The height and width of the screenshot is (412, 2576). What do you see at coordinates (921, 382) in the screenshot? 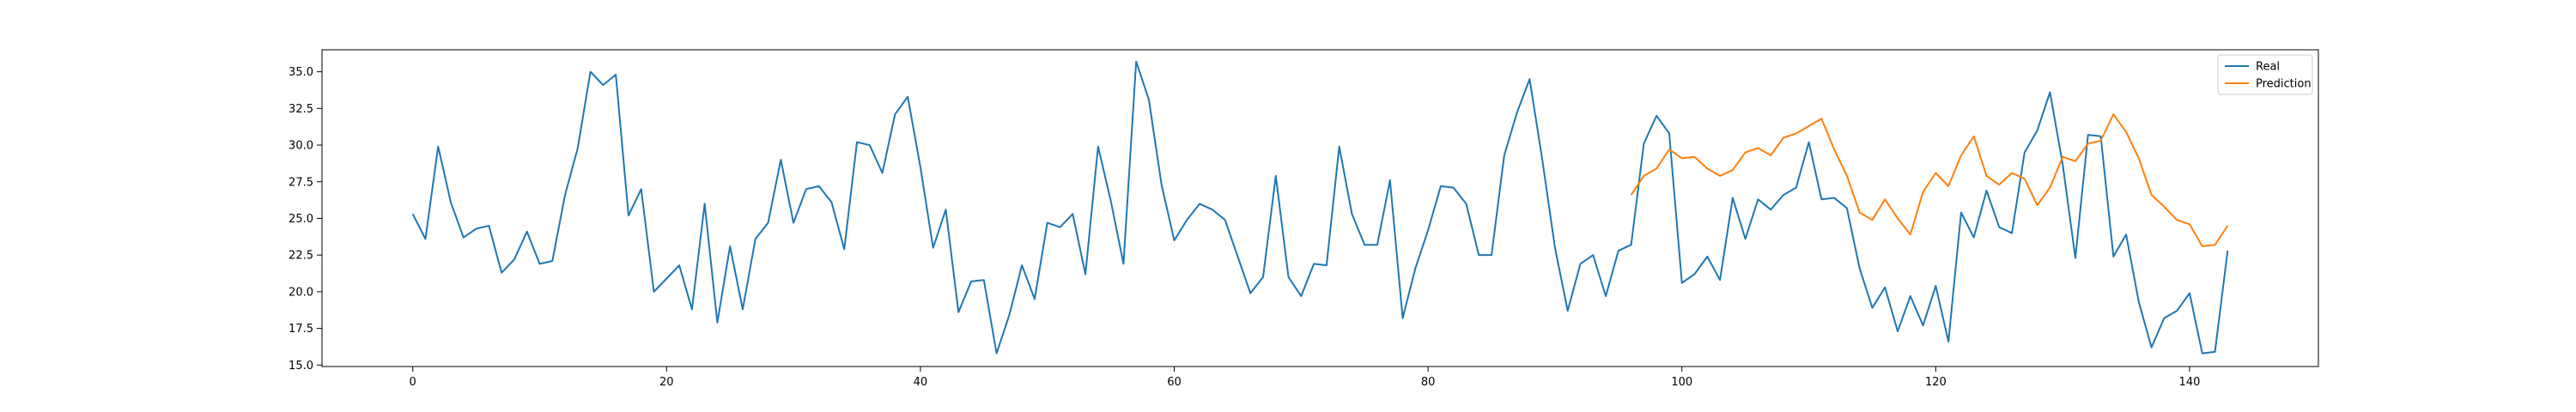
I see `x-tick-label: 40` at bounding box center [921, 382].